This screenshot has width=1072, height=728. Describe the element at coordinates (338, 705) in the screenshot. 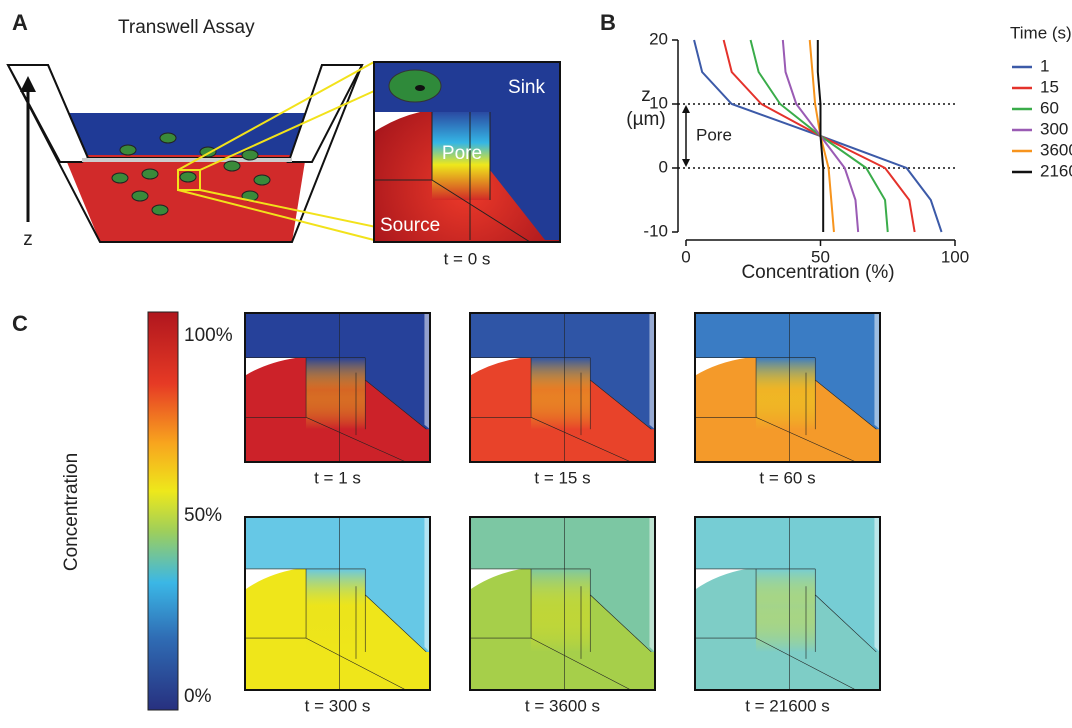

I see `tile-label: t = 300 s` at that location.